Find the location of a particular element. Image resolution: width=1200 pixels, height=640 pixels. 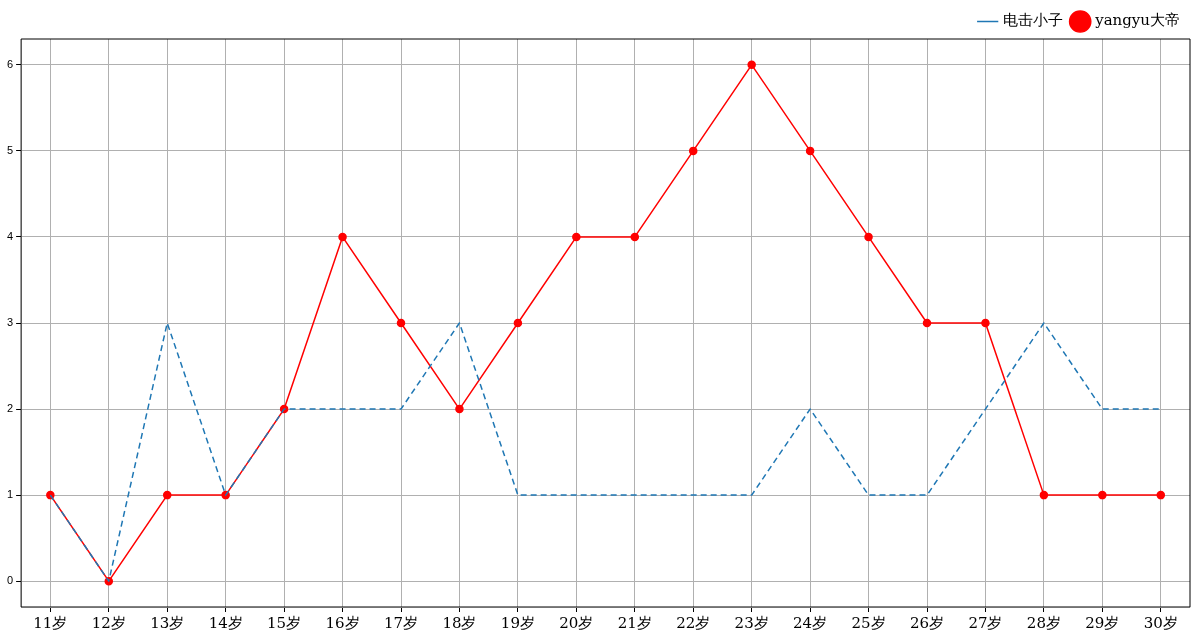

legend-label: yangyu大帝 is located at coordinates (1137, 20).